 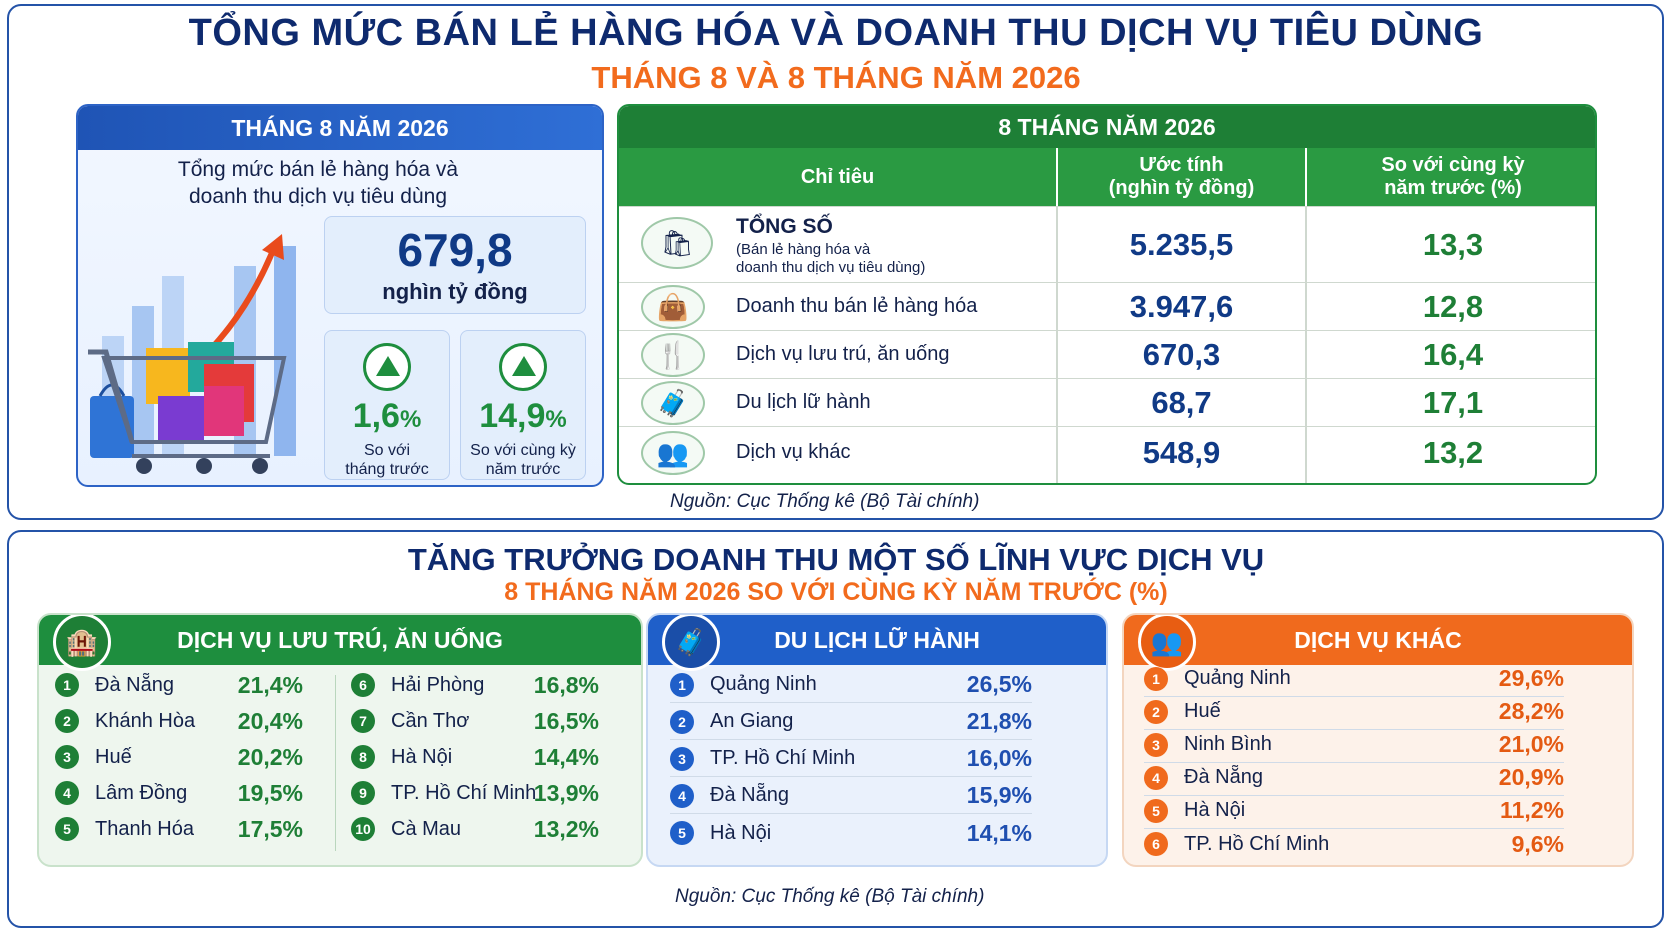 What do you see at coordinates (682, 833) in the screenshot?
I see `rank-badge: 5` at bounding box center [682, 833].